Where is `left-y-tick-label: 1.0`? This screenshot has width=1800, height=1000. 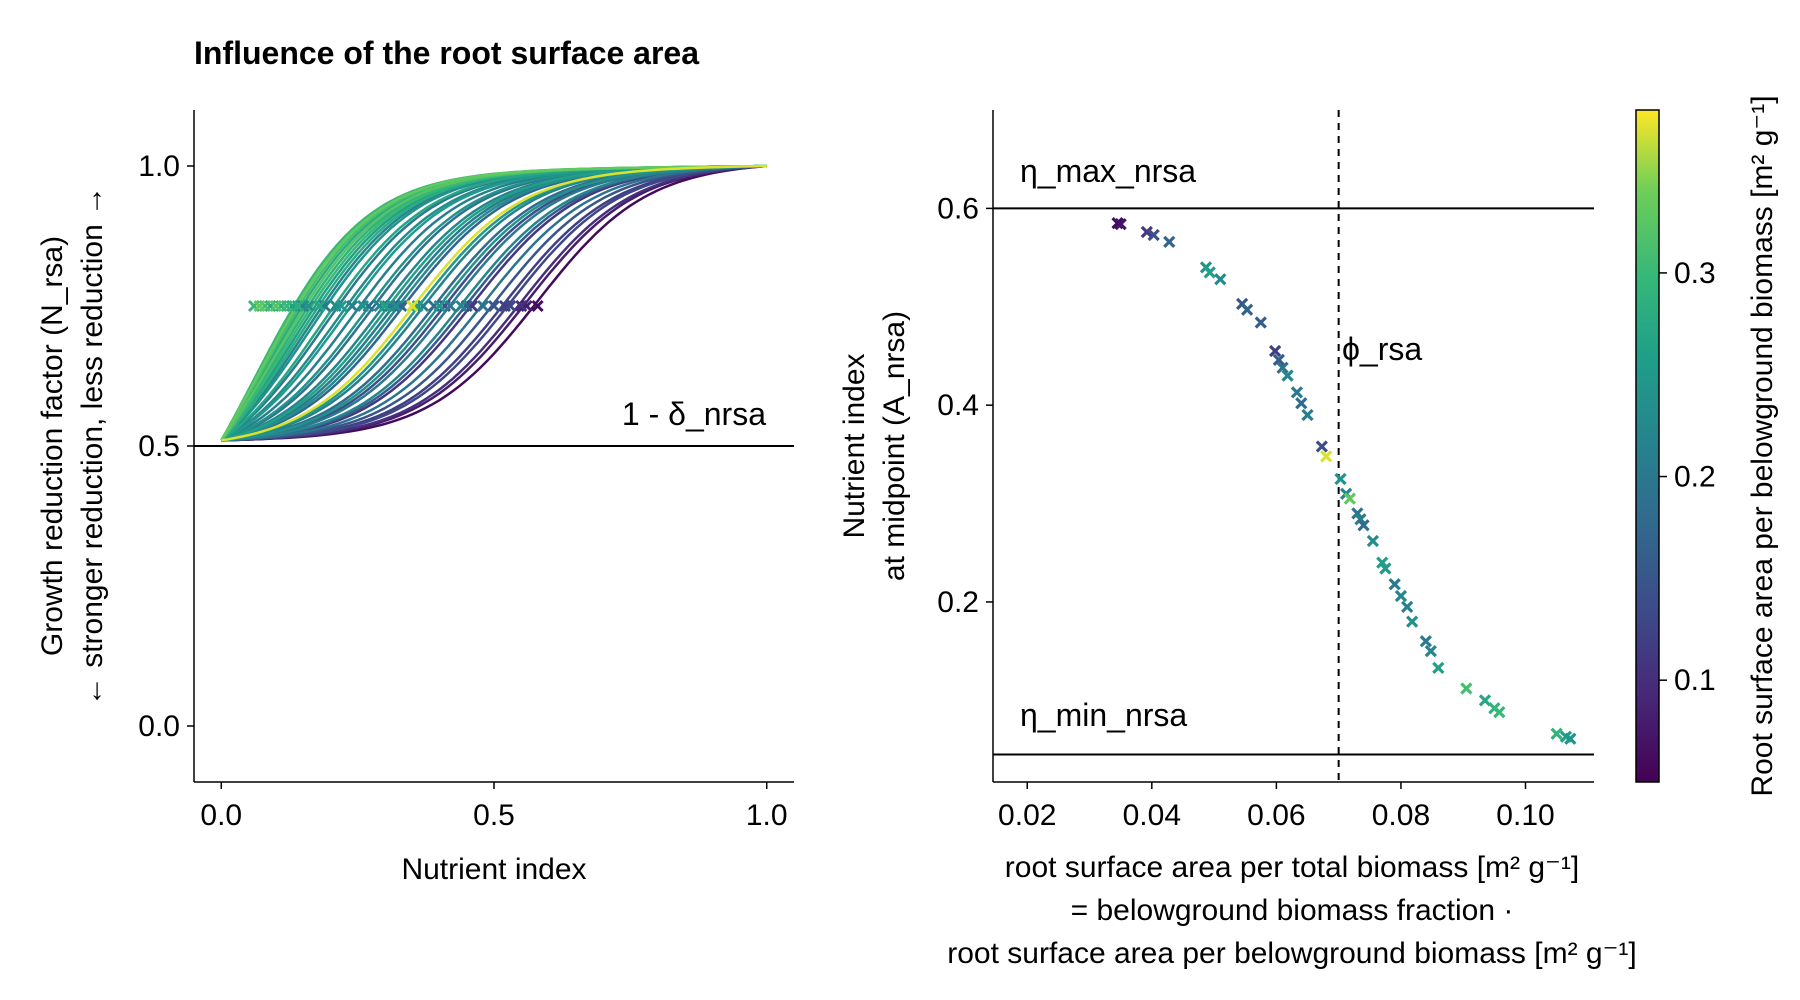
left-y-tick-label: 1.0 is located at coordinates (159, 166).